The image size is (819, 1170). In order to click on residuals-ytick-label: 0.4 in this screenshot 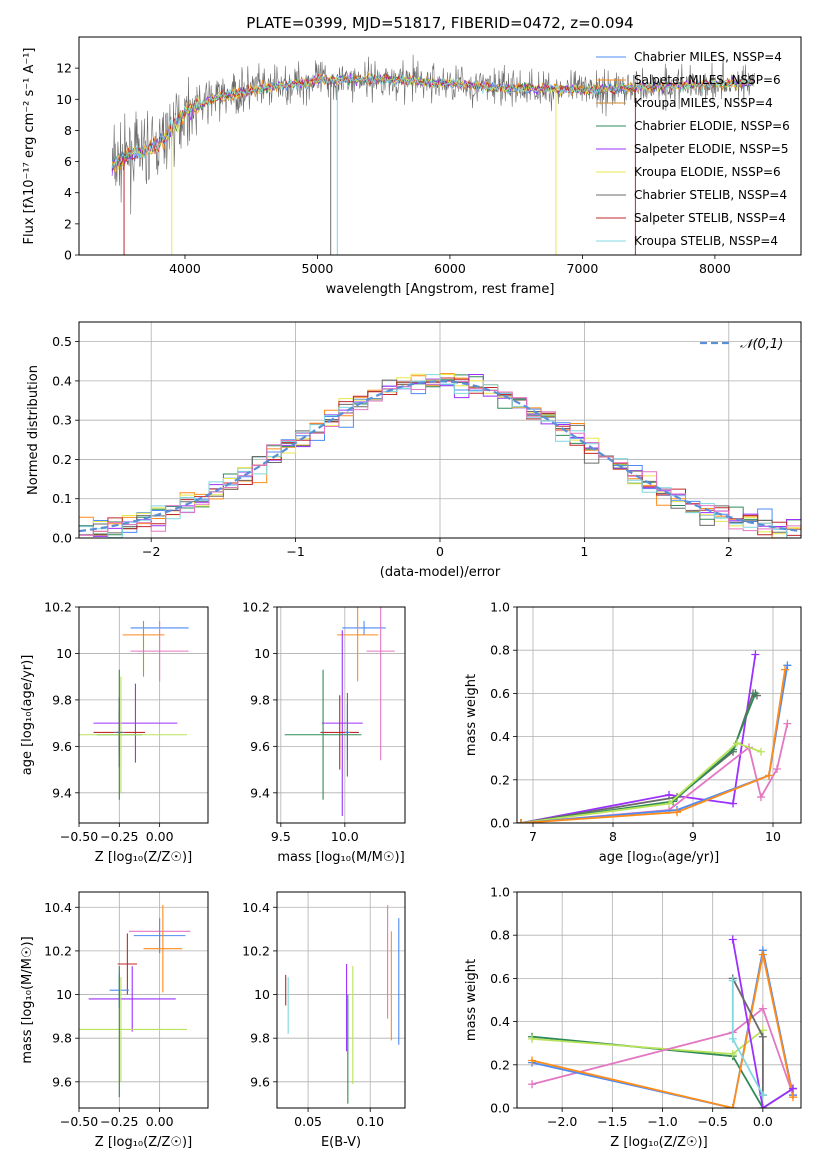, I will do `click(62, 380)`.